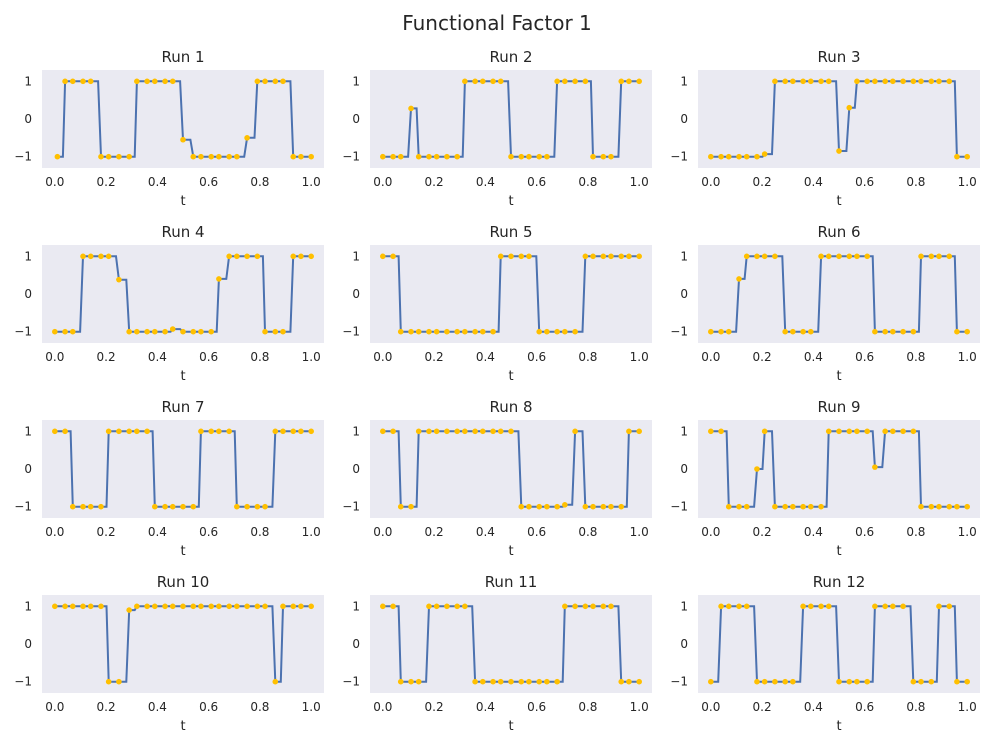  Describe the element at coordinates (838, 57) in the screenshot. I see `panel-title: Run 3` at that location.